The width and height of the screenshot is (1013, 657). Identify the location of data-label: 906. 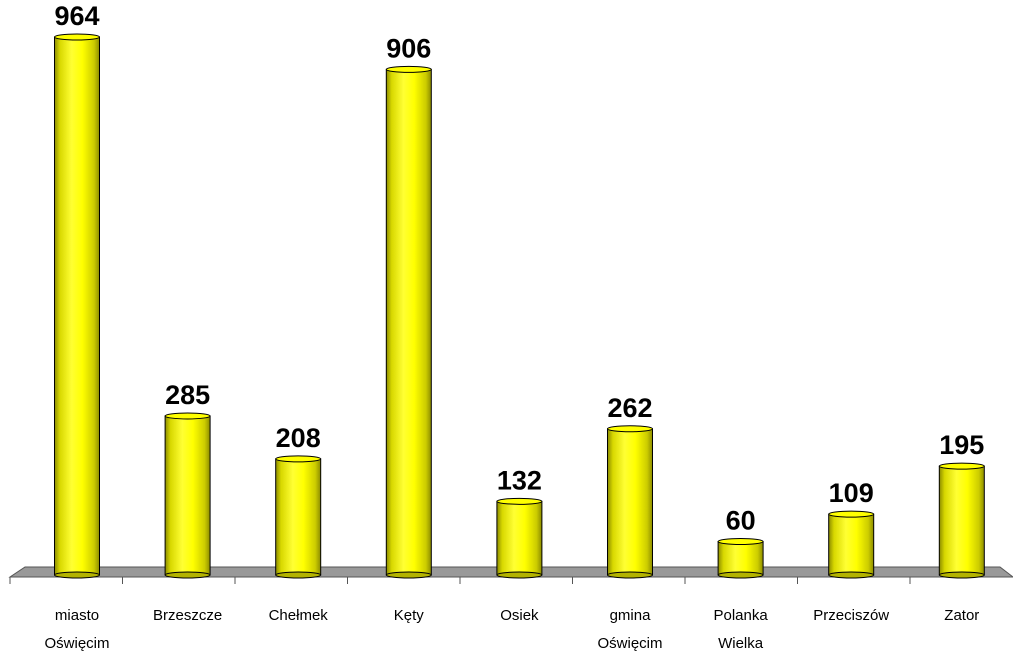
(408, 48).